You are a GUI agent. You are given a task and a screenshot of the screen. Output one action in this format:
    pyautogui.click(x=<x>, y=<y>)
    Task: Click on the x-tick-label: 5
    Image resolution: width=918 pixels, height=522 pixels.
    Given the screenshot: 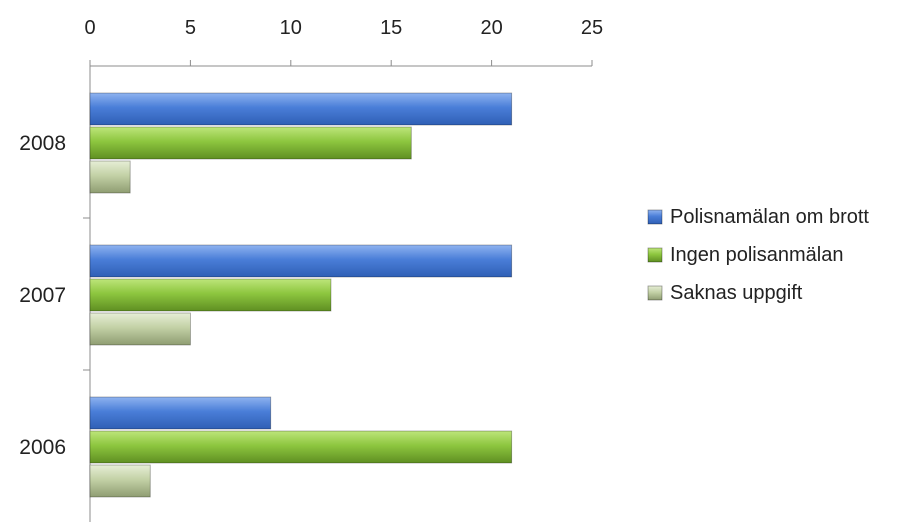 What is the action you would take?
    pyautogui.click(x=190, y=28)
    